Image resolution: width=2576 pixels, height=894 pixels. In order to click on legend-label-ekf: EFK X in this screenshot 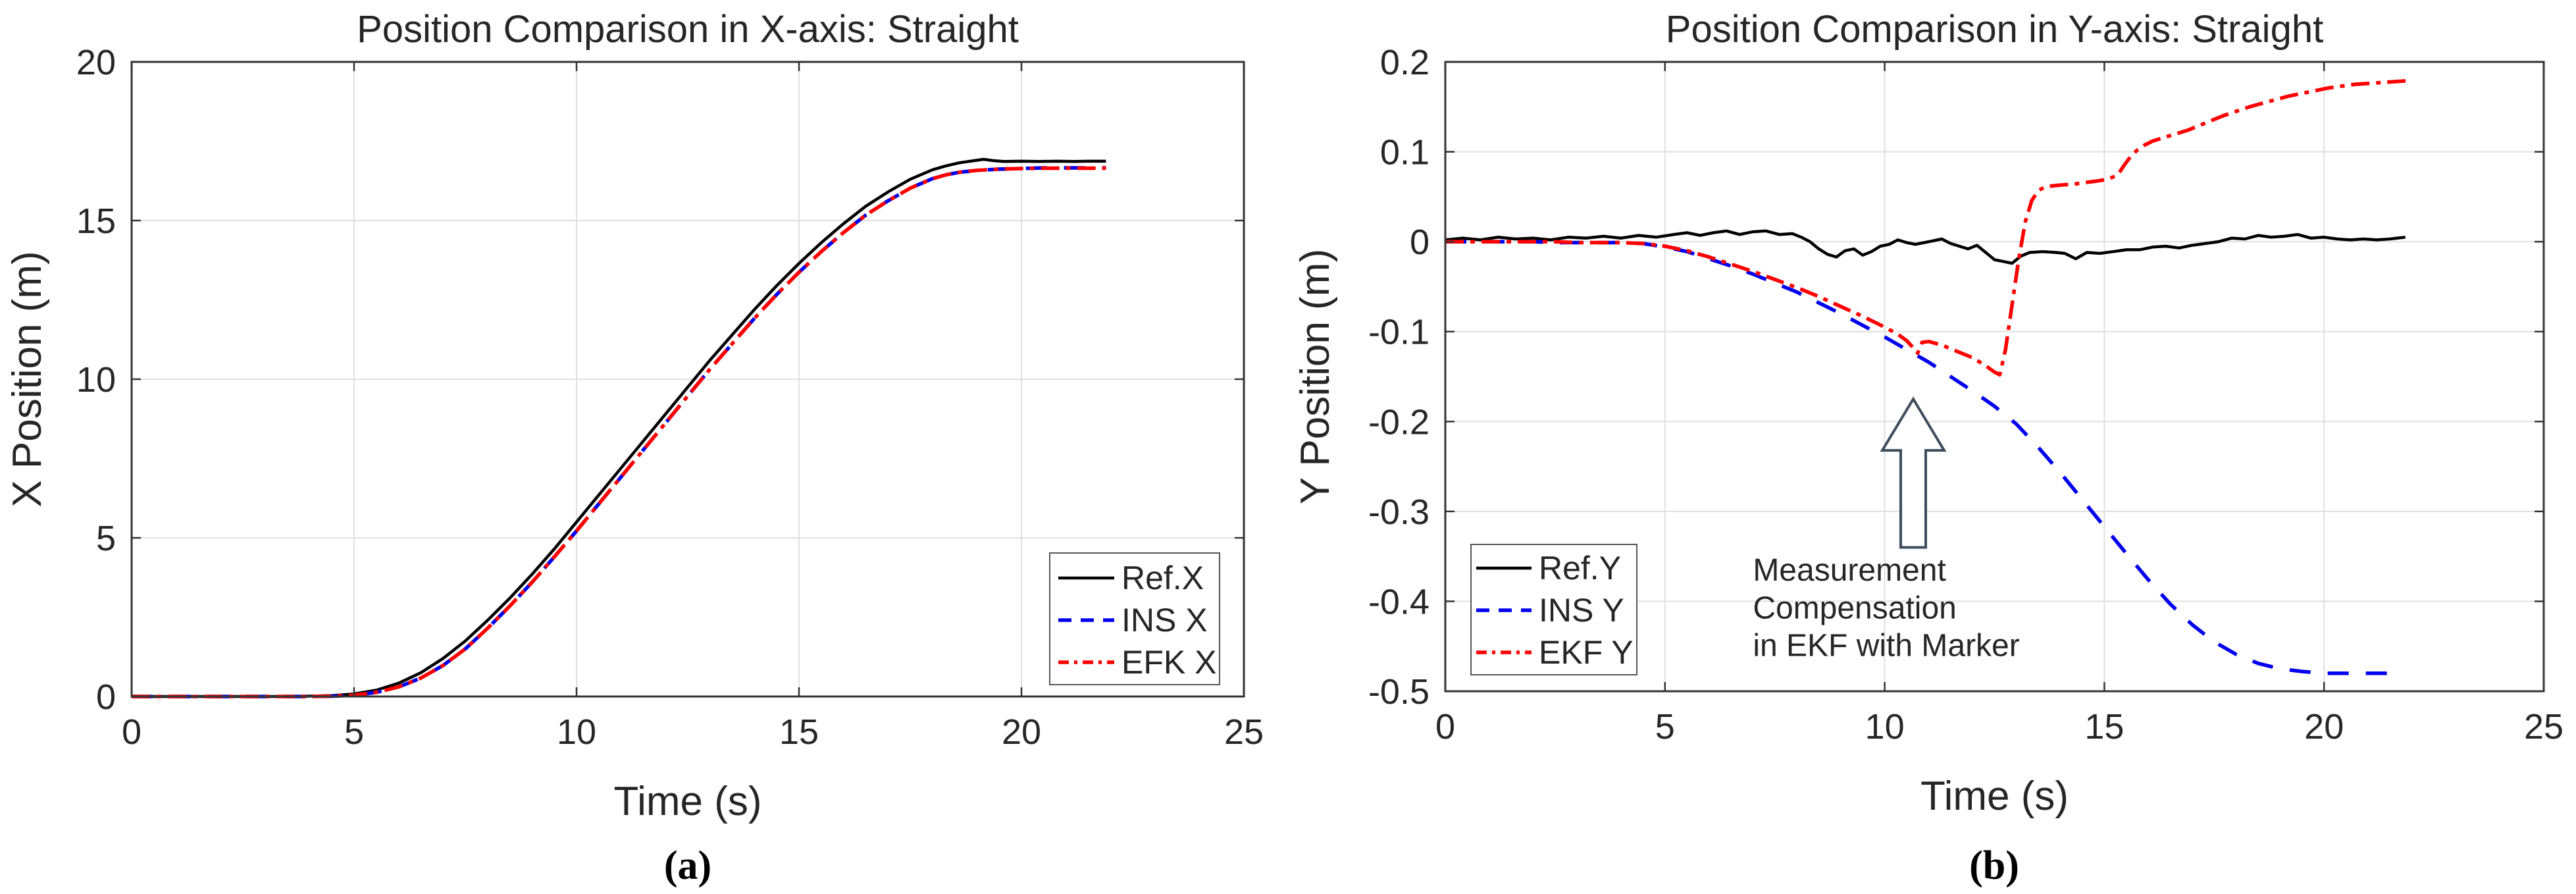, I will do `click(1168, 662)`.